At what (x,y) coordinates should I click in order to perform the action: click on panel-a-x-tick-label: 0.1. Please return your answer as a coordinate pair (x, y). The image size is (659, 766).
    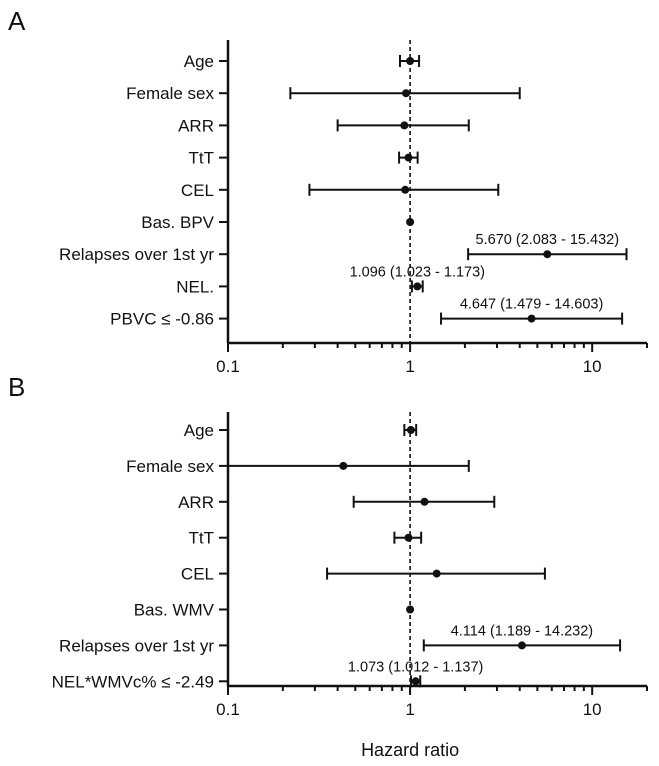
    Looking at the image, I should click on (228, 366).